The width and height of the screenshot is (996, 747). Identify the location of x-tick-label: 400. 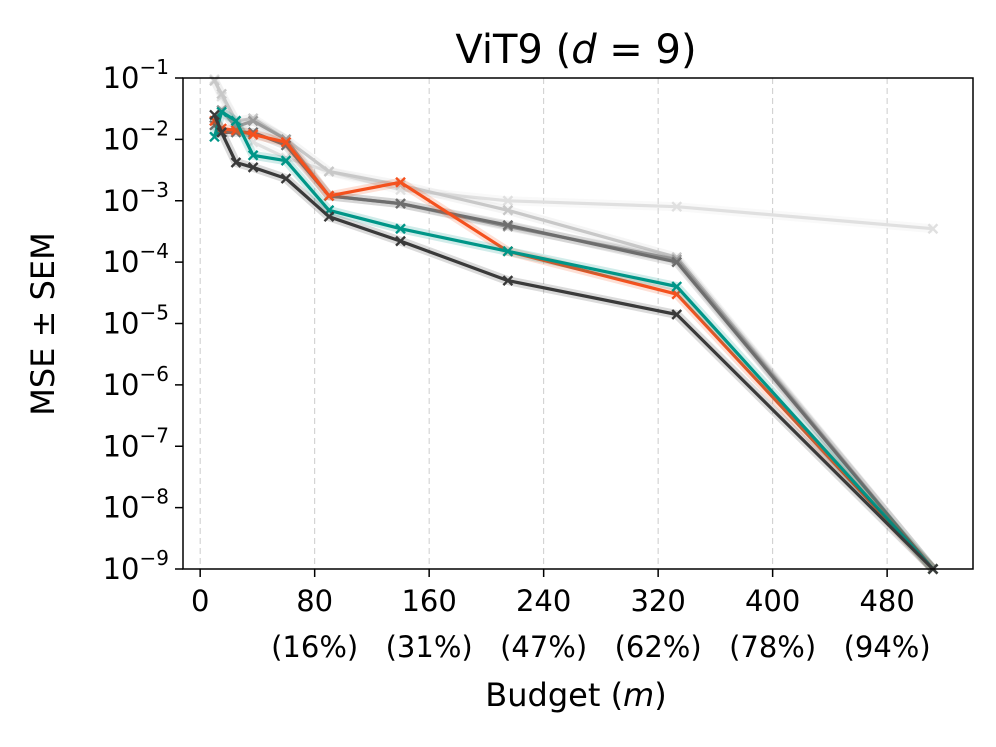
(772, 601).